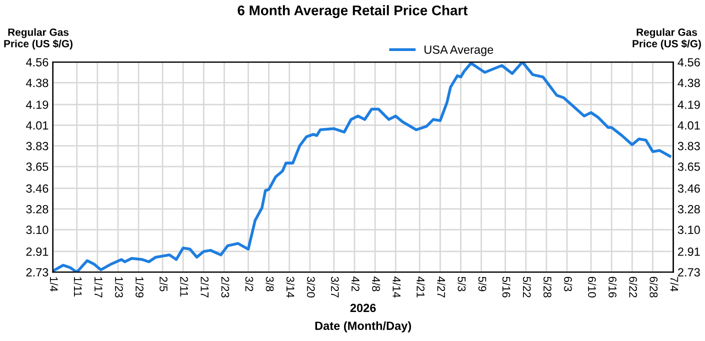  What do you see at coordinates (654, 287) in the screenshot?
I see `x-tick-label: 6/28` at bounding box center [654, 287].